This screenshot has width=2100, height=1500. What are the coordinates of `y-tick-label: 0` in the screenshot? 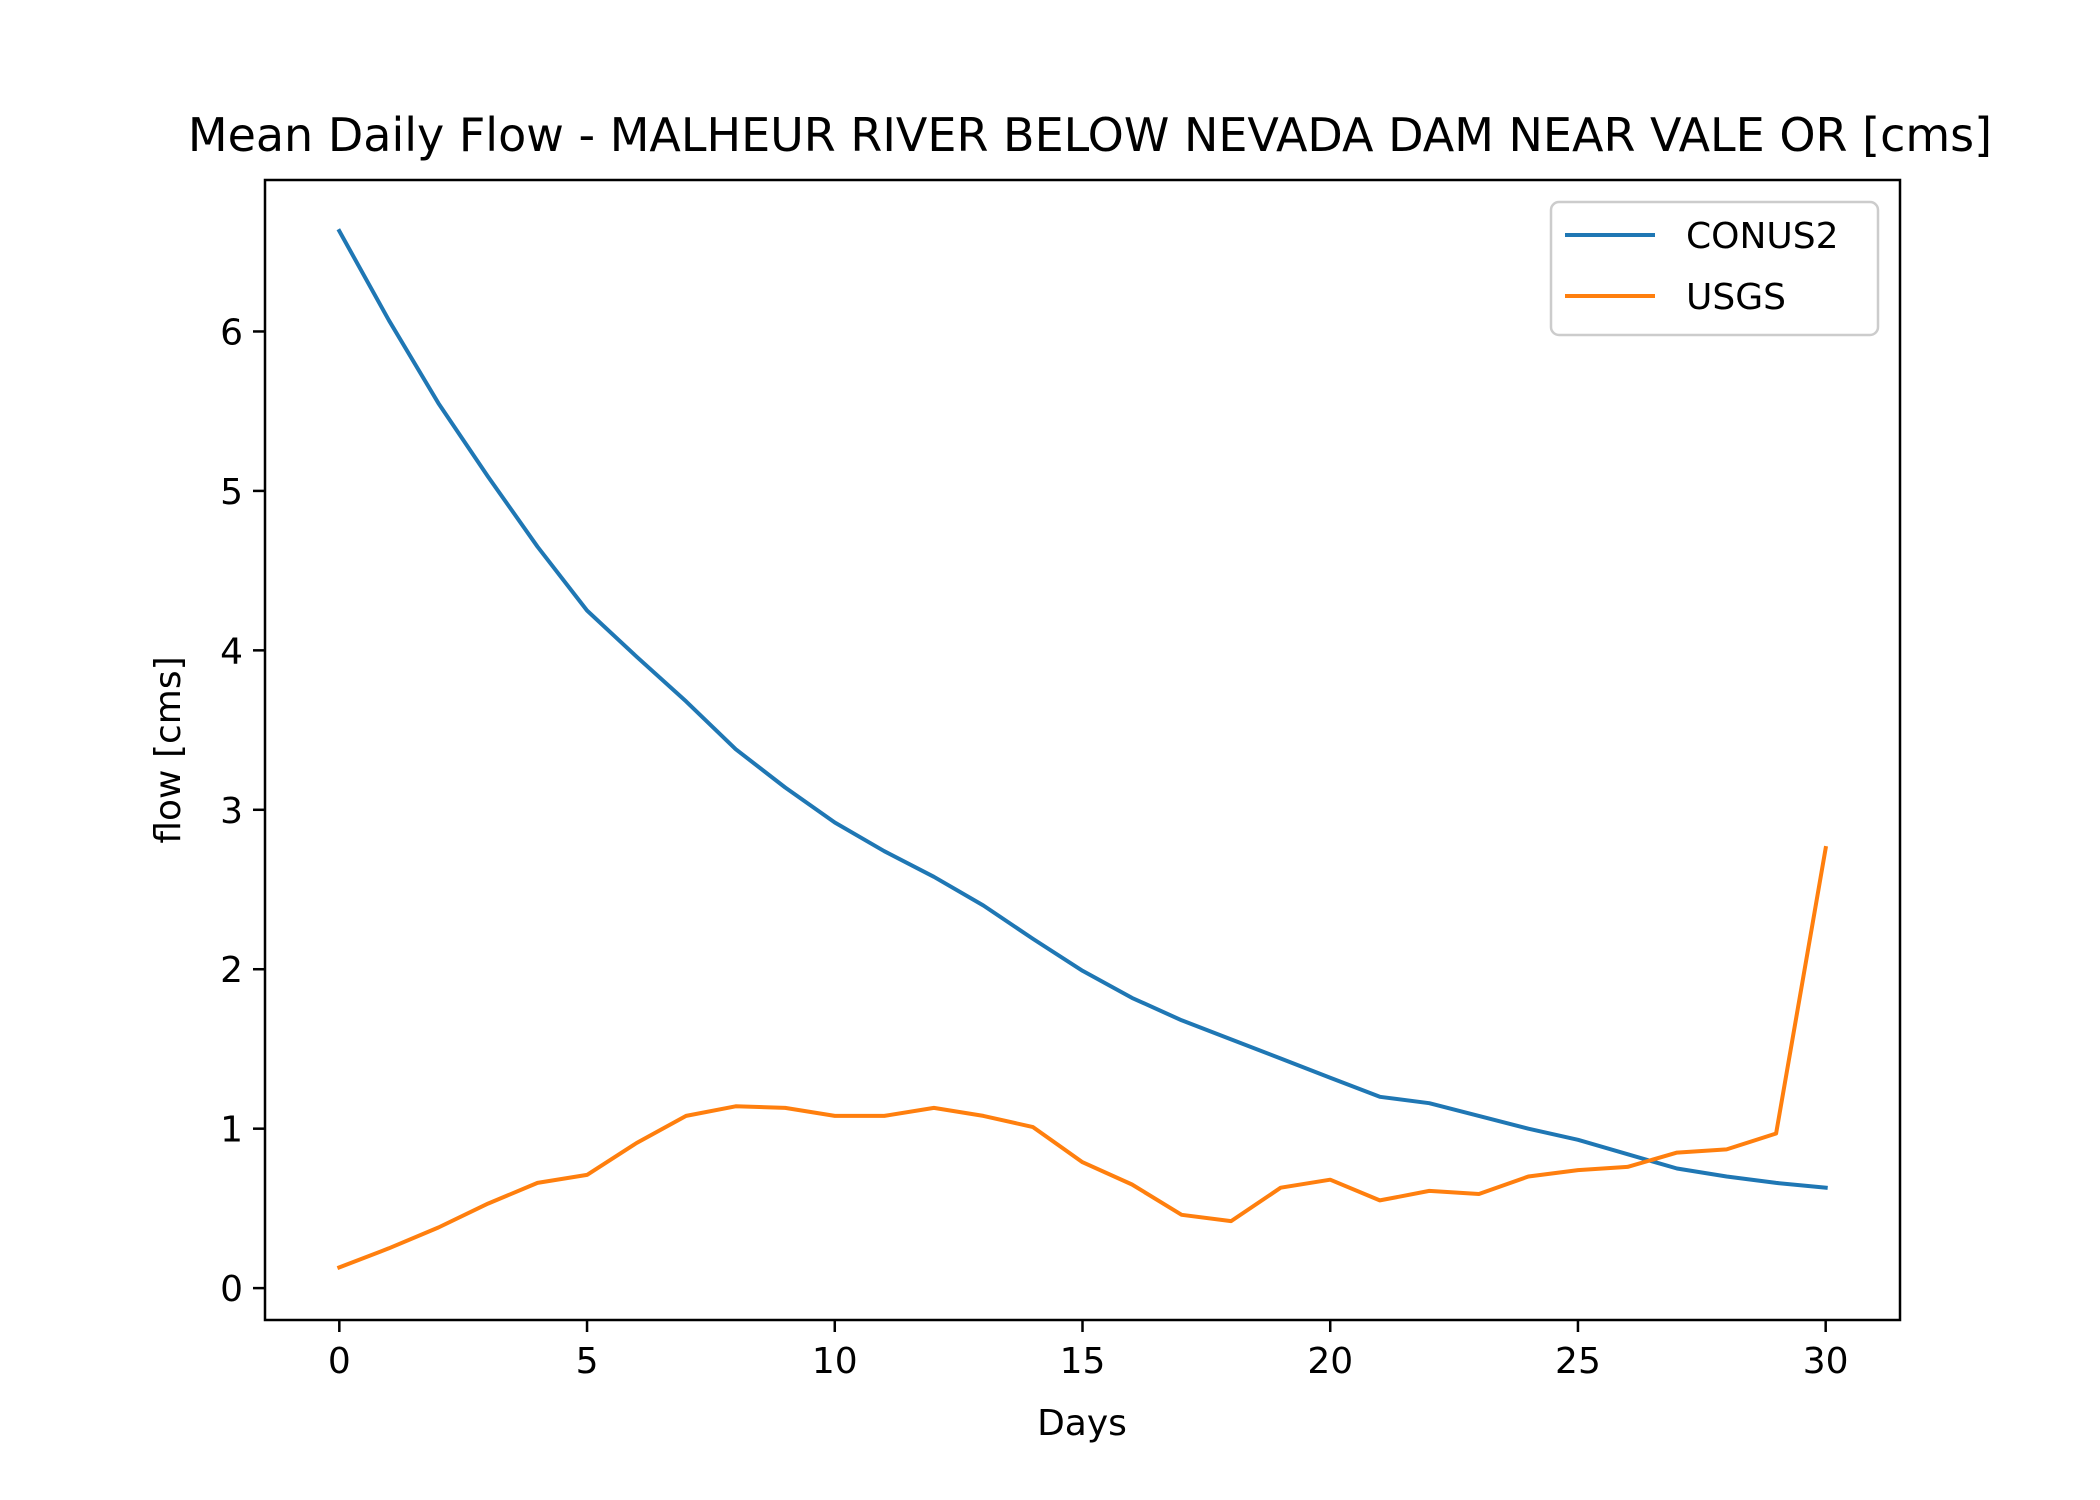 It's located at (231, 1289).